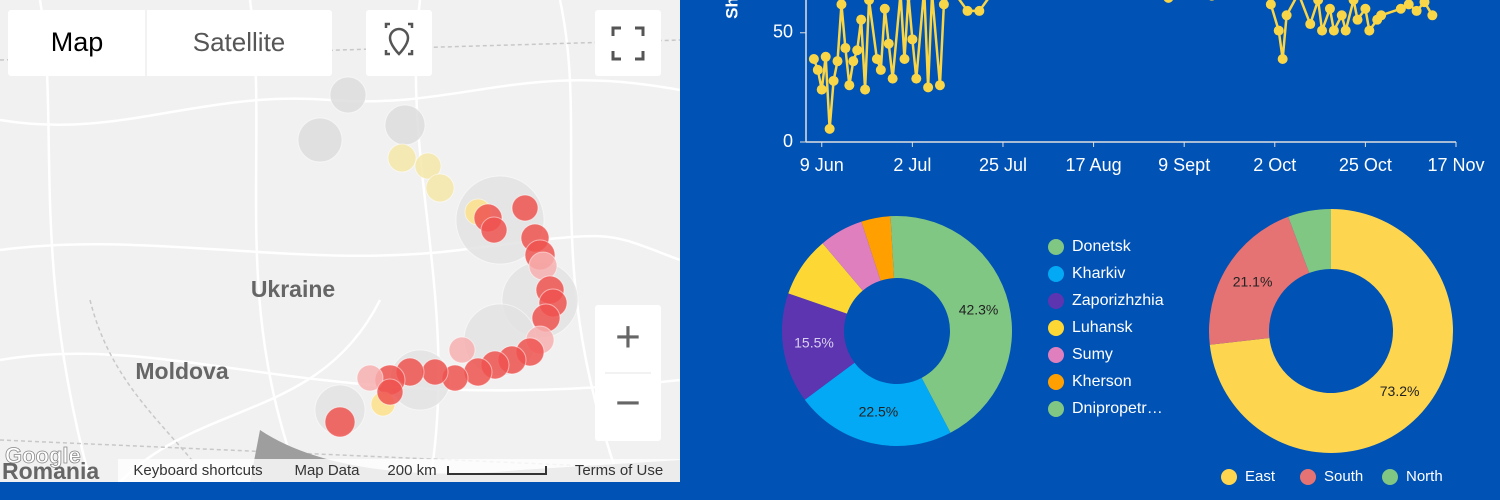  Describe the element at coordinates (619, 470) in the screenshot. I see `terms: Terms of Use` at that location.